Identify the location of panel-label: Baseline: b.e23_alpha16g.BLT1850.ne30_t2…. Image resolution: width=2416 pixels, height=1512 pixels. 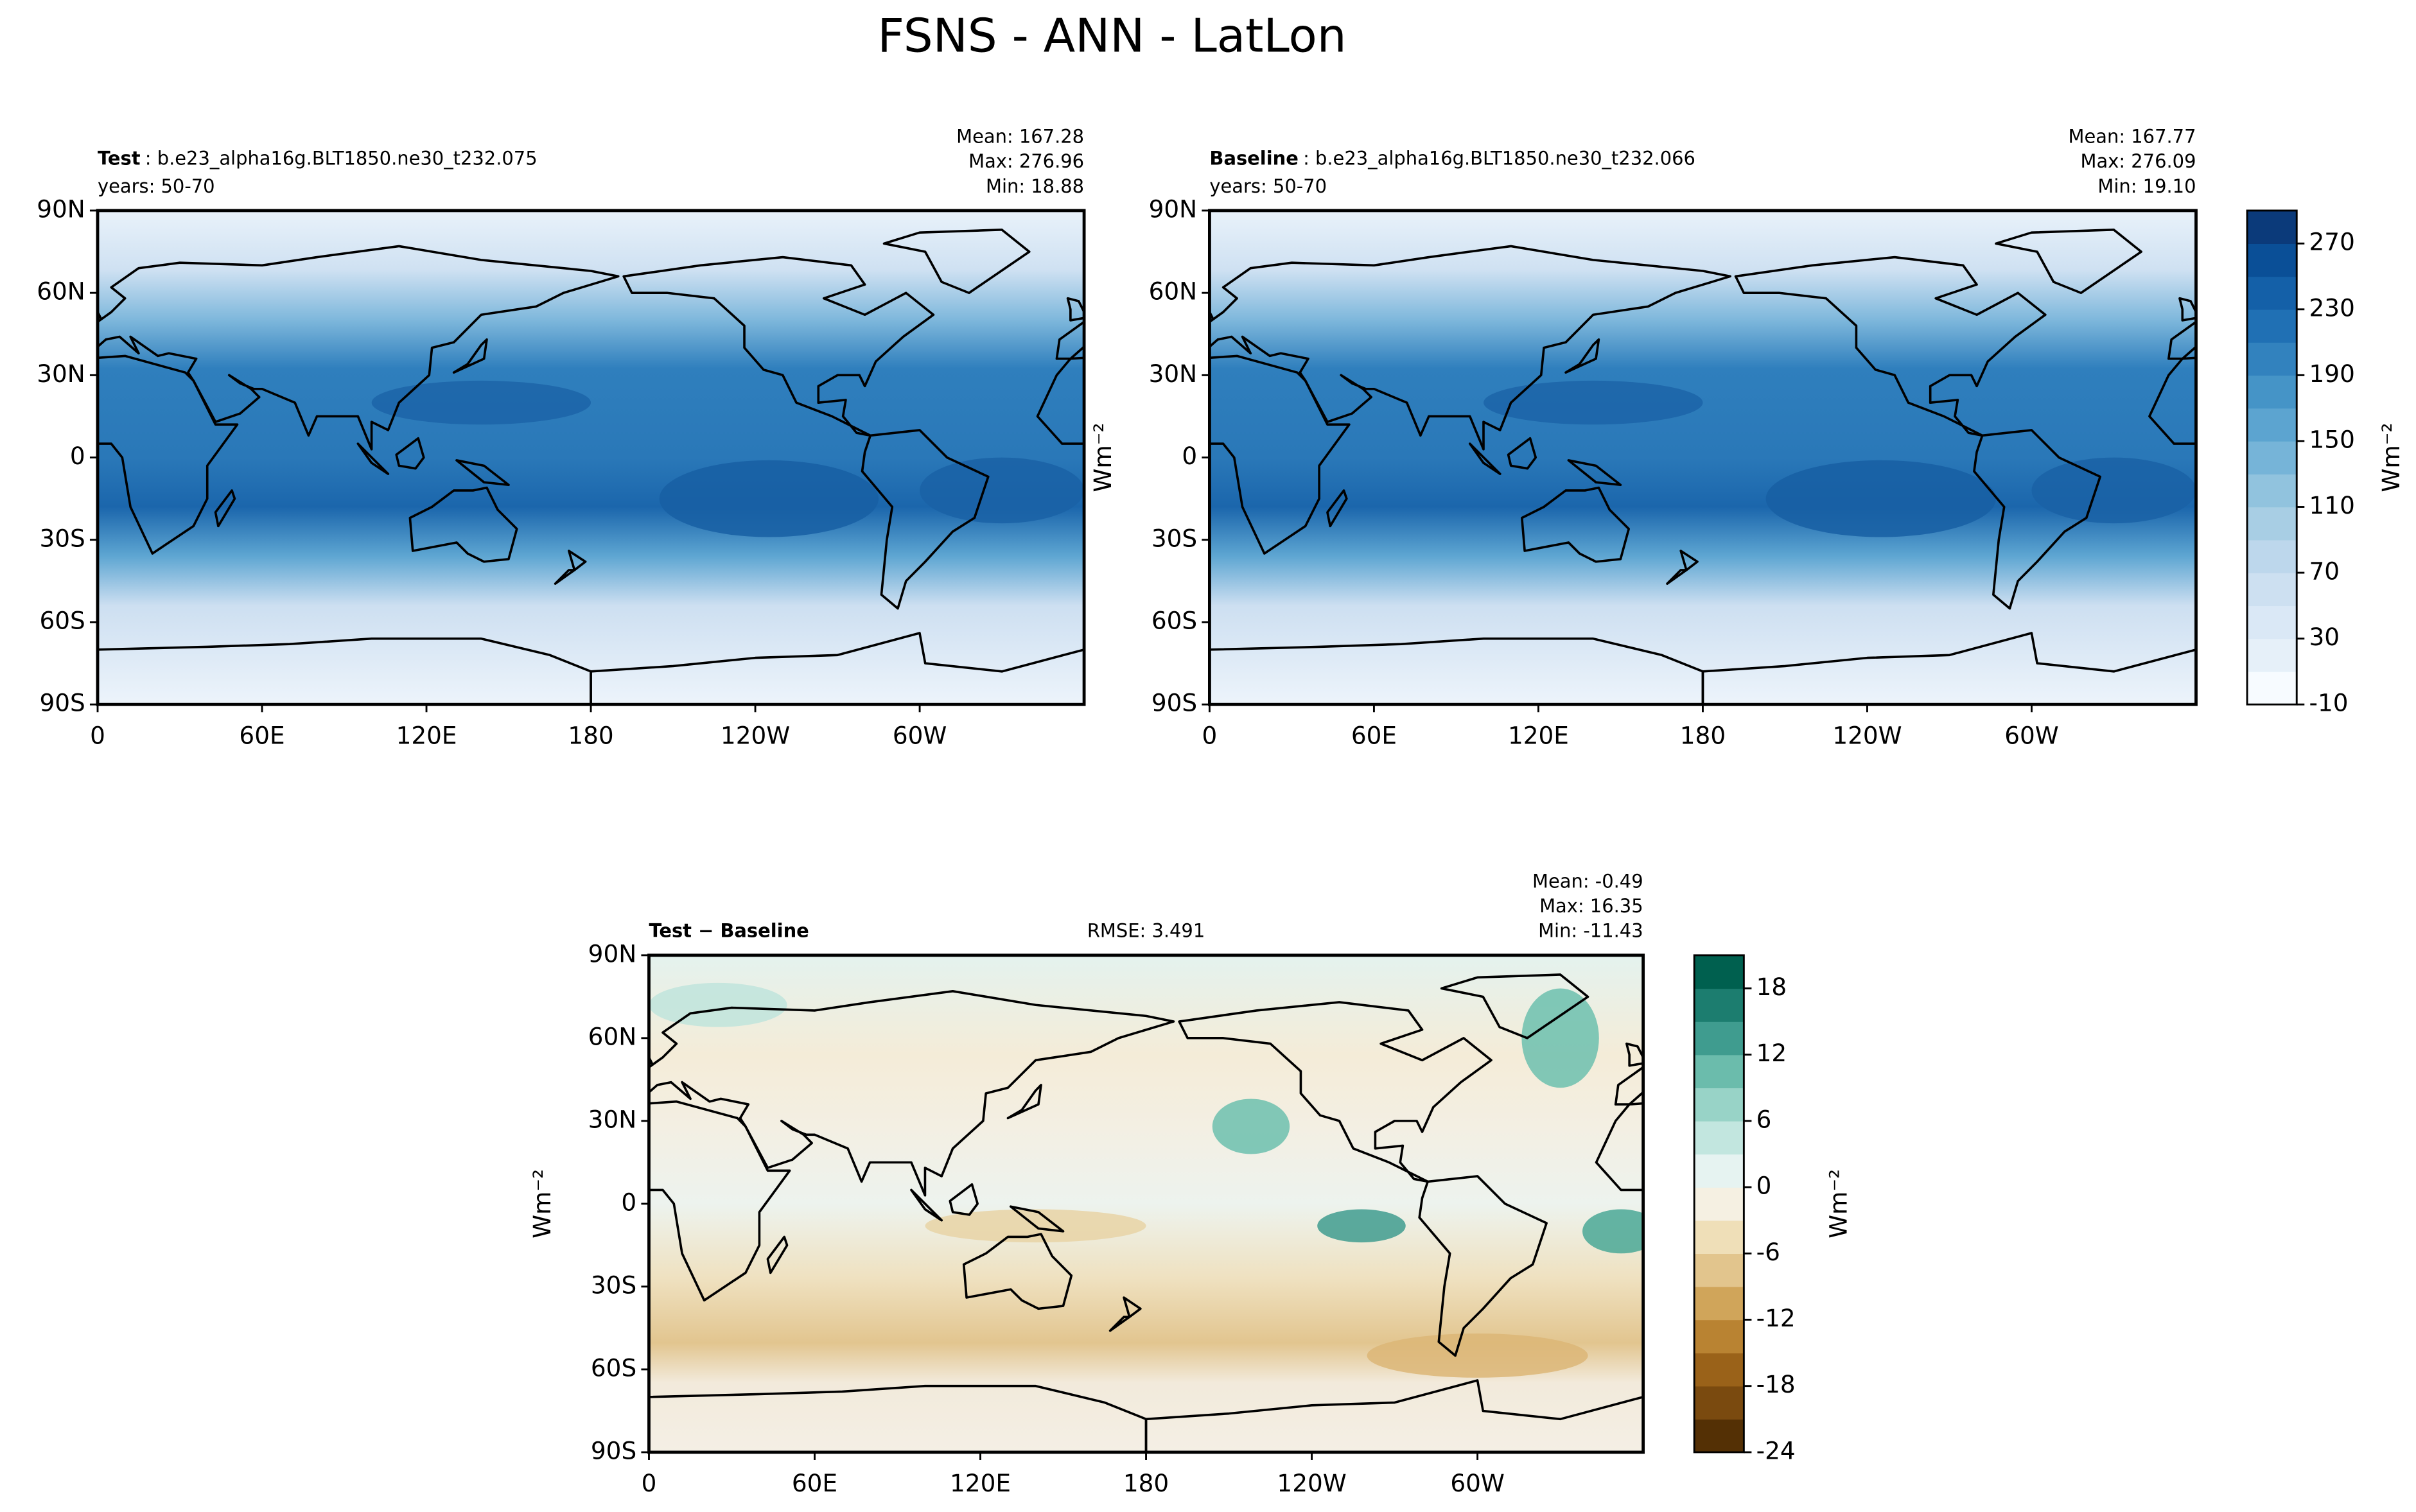
(1452, 158).